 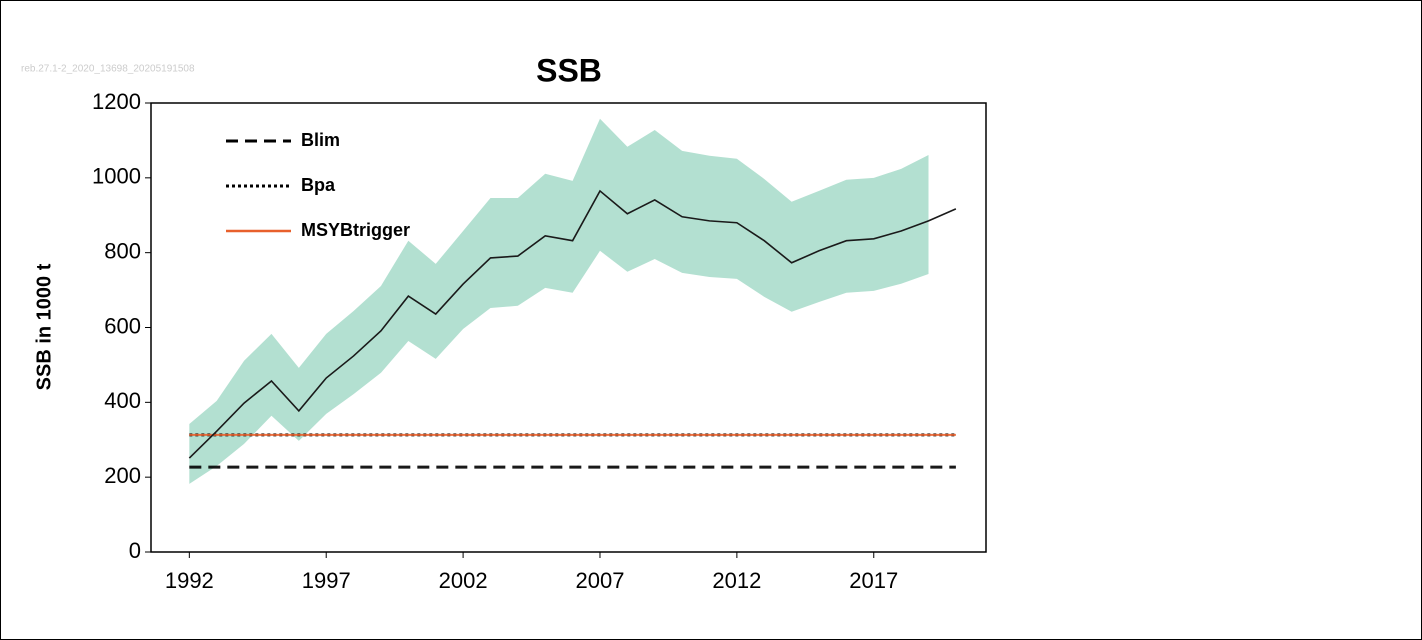 I want to click on watermark: reb.27.1-2_2020_13698_20205191508, so click(x=108, y=69).